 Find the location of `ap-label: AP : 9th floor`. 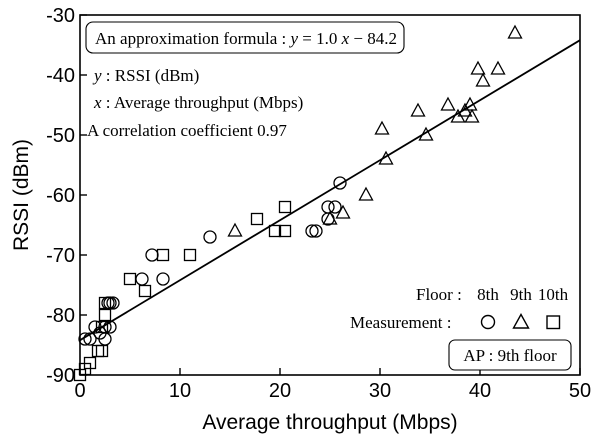

ap-label: AP : 9th floor is located at coordinates (510, 355).